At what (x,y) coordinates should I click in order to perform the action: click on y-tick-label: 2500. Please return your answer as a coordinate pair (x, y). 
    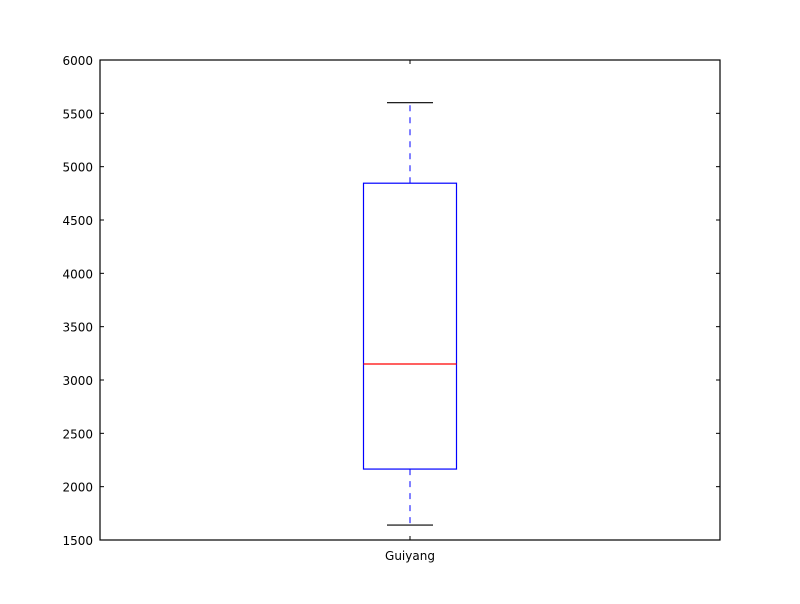
    Looking at the image, I should click on (77, 434).